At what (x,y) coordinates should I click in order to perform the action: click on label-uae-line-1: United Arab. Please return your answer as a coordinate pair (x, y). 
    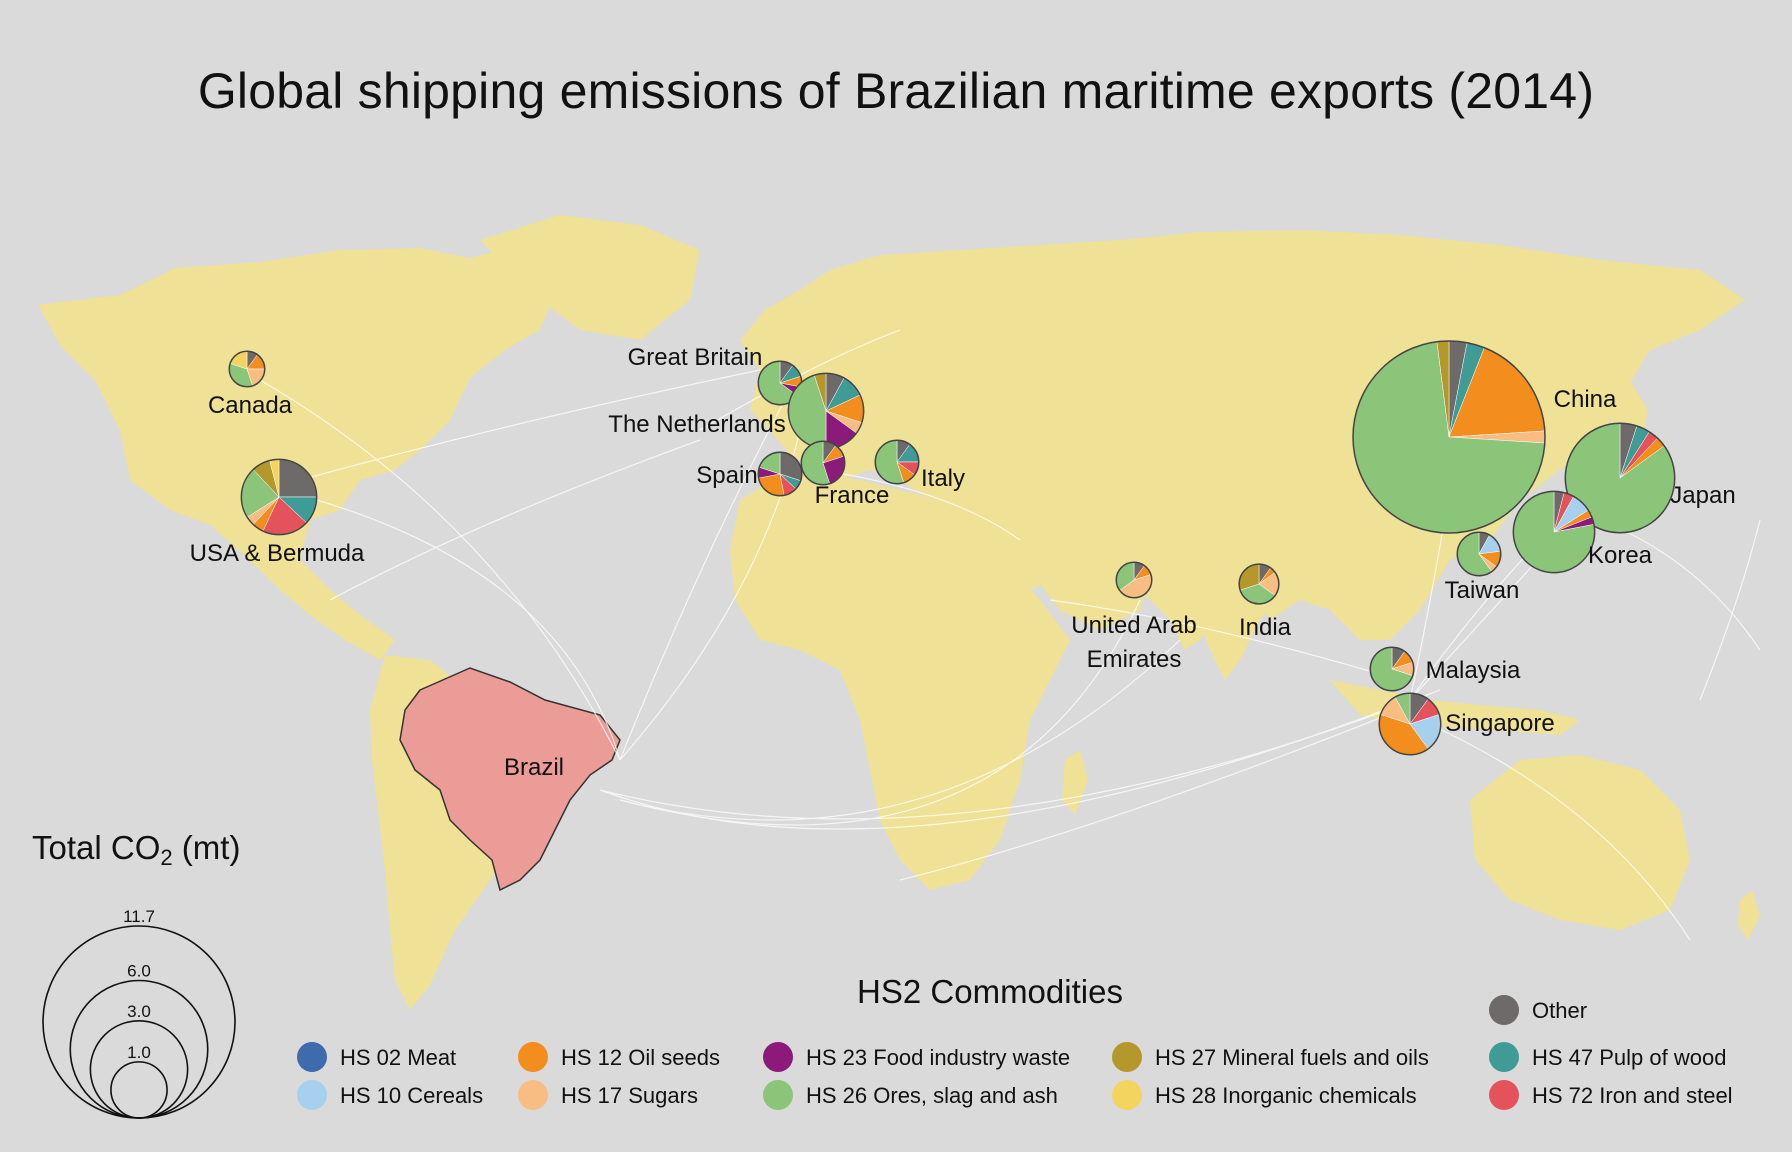
    Looking at the image, I should click on (1133, 625).